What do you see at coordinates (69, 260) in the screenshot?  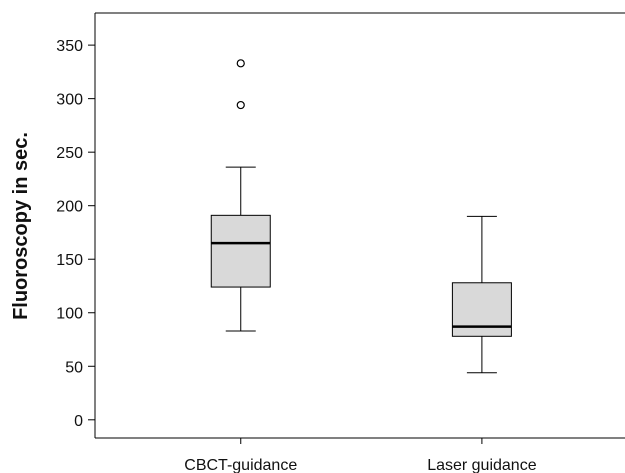 I see `y-tick-label: 150` at bounding box center [69, 260].